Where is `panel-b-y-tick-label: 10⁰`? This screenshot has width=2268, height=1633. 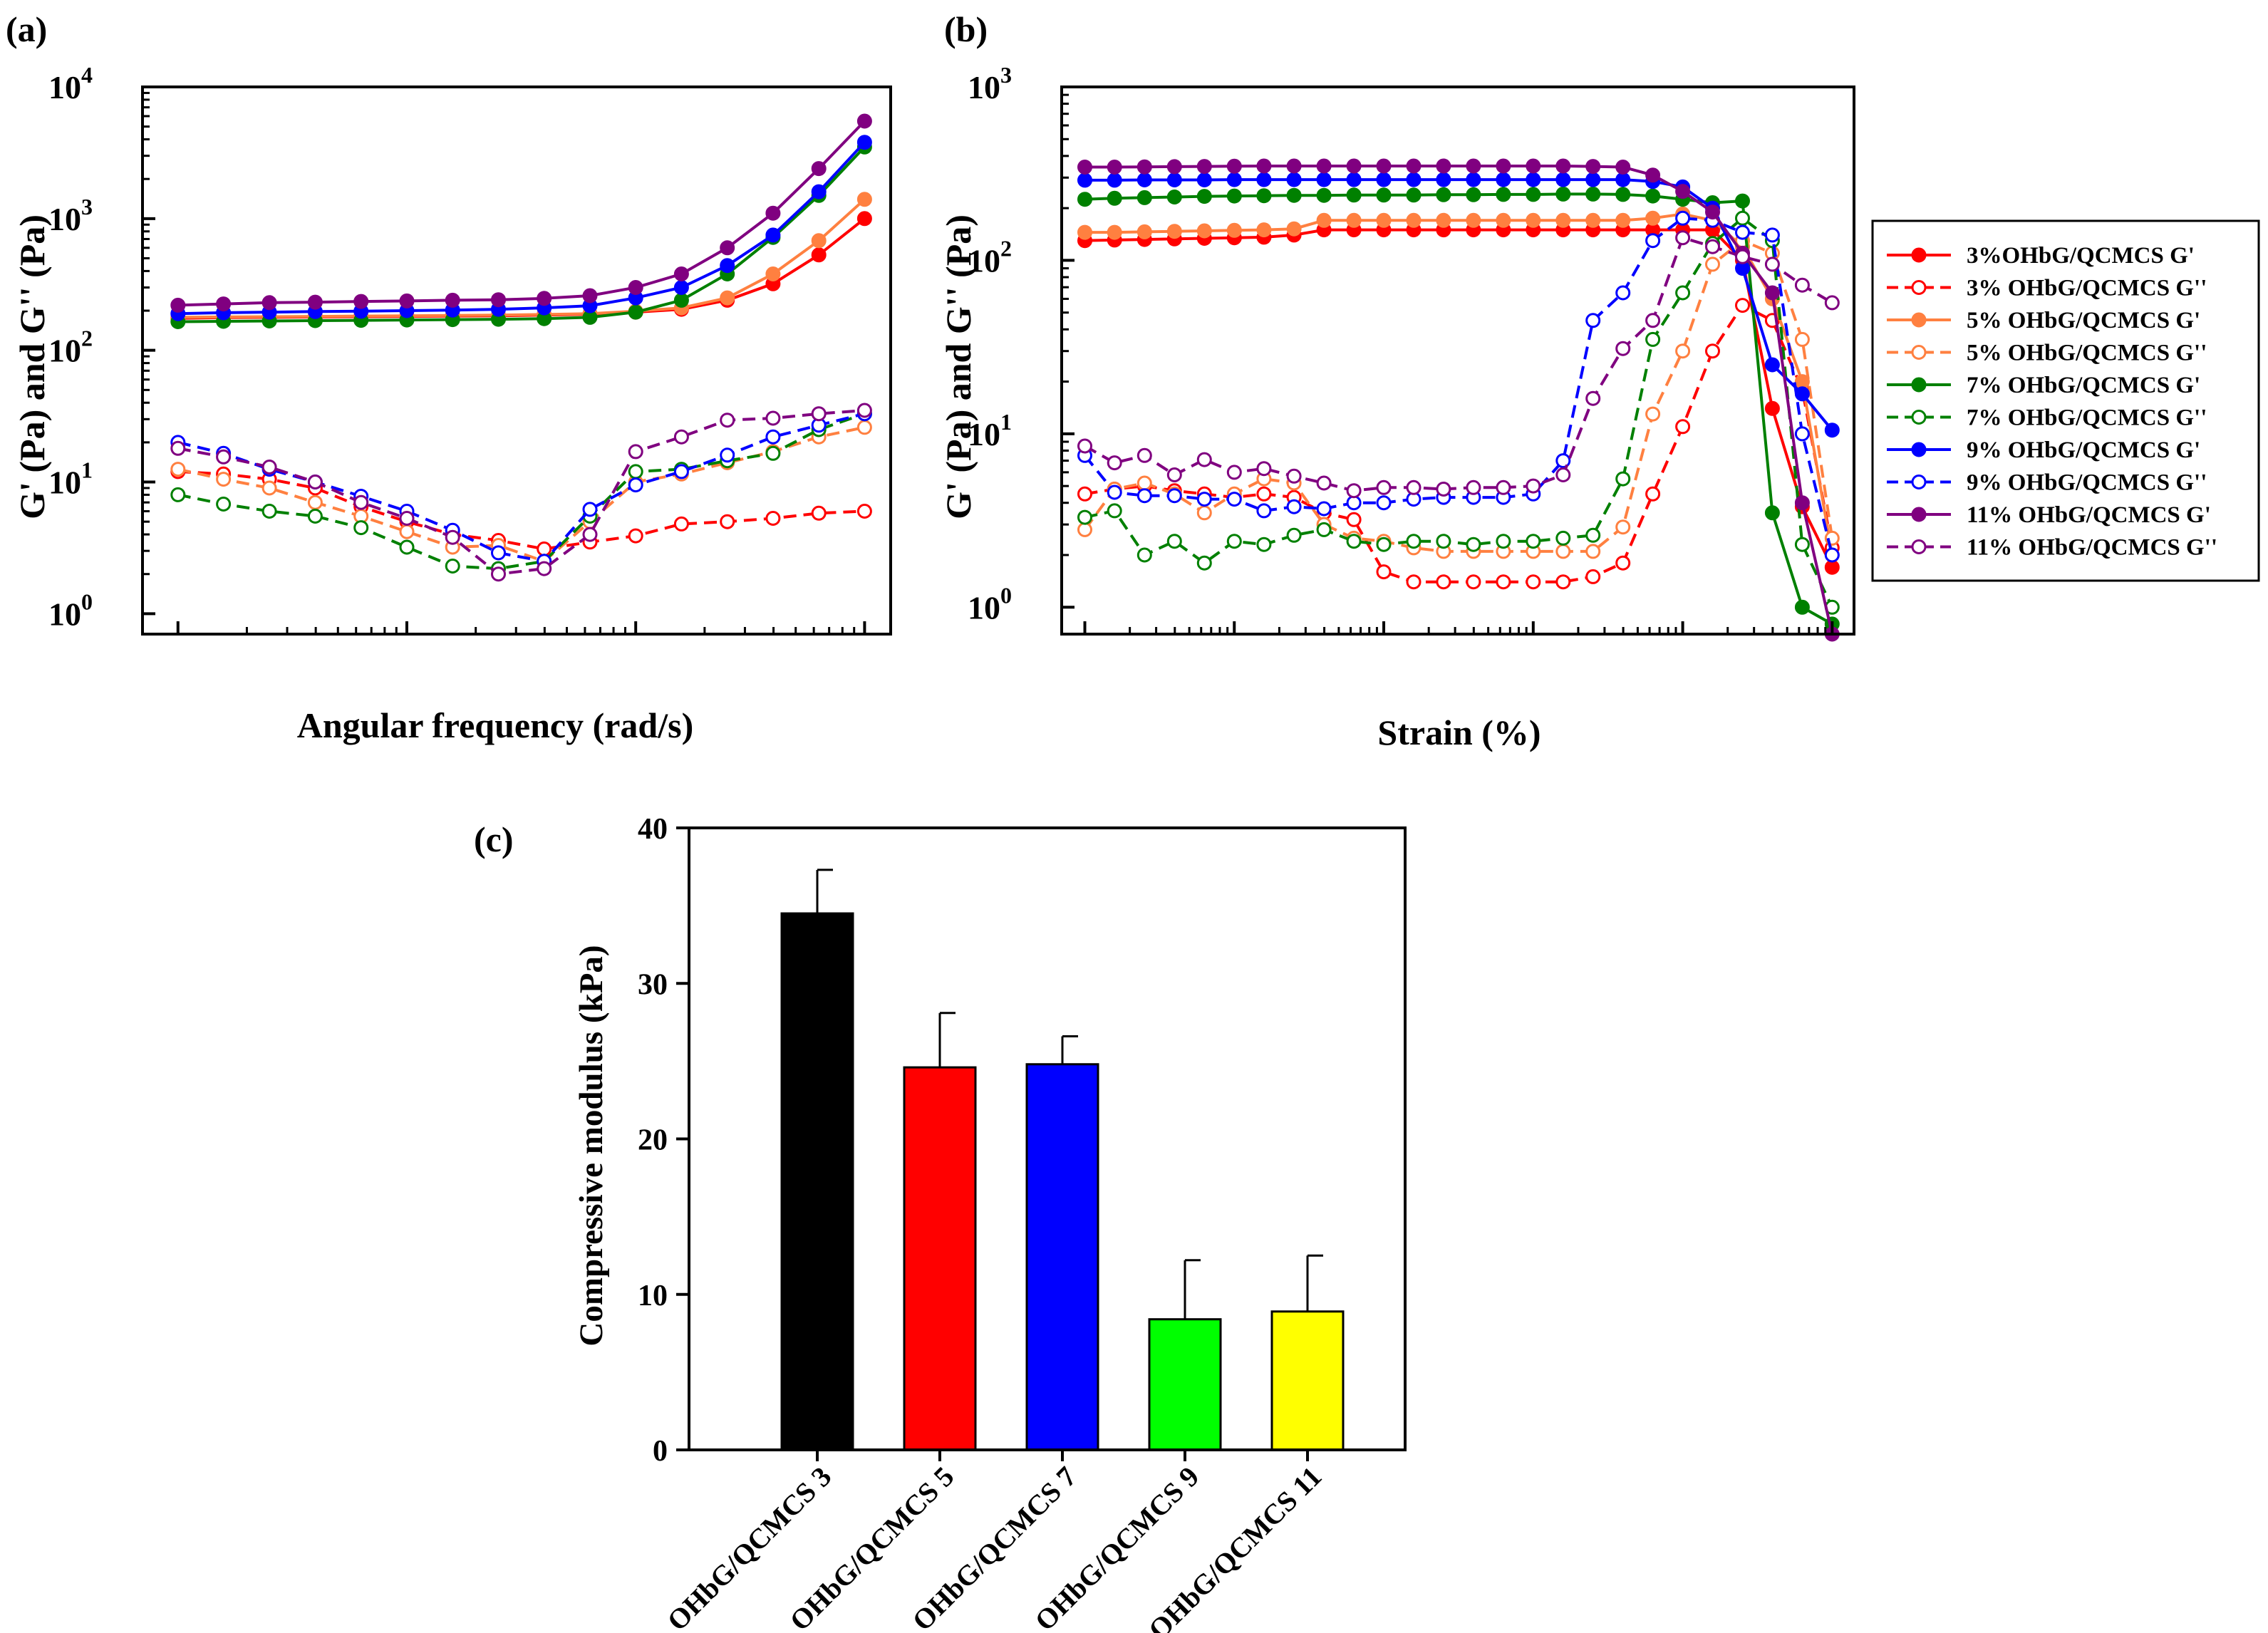
panel-b-y-tick-label: 10⁰ is located at coordinates (990, 604).